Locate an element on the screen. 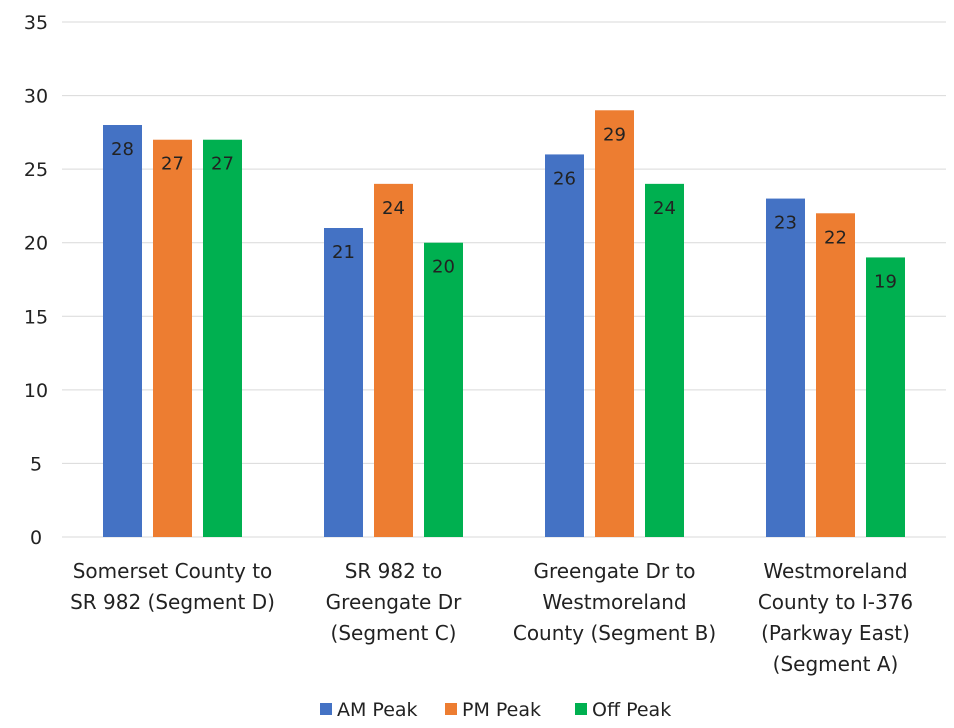 The image size is (954, 728). y-tick-label: 0 is located at coordinates (36, 538).